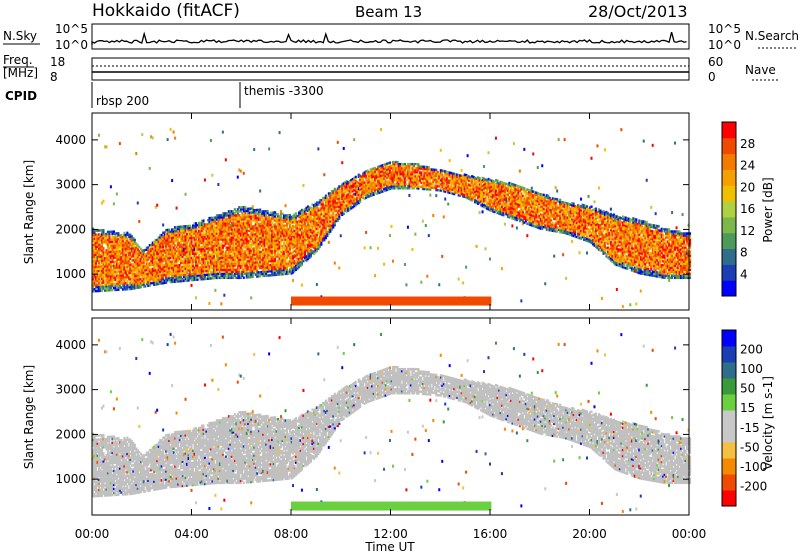 The image size is (800, 554). Describe the element at coordinates (744, 274) in the screenshot. I see `colorbar-tick-label: 4` at that location.